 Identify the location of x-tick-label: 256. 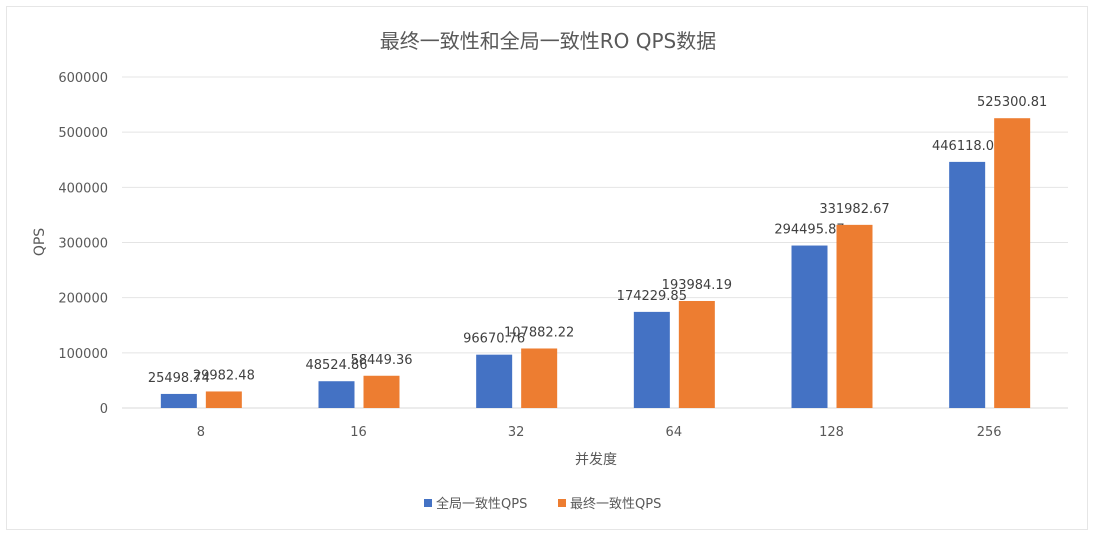
(989, 432).